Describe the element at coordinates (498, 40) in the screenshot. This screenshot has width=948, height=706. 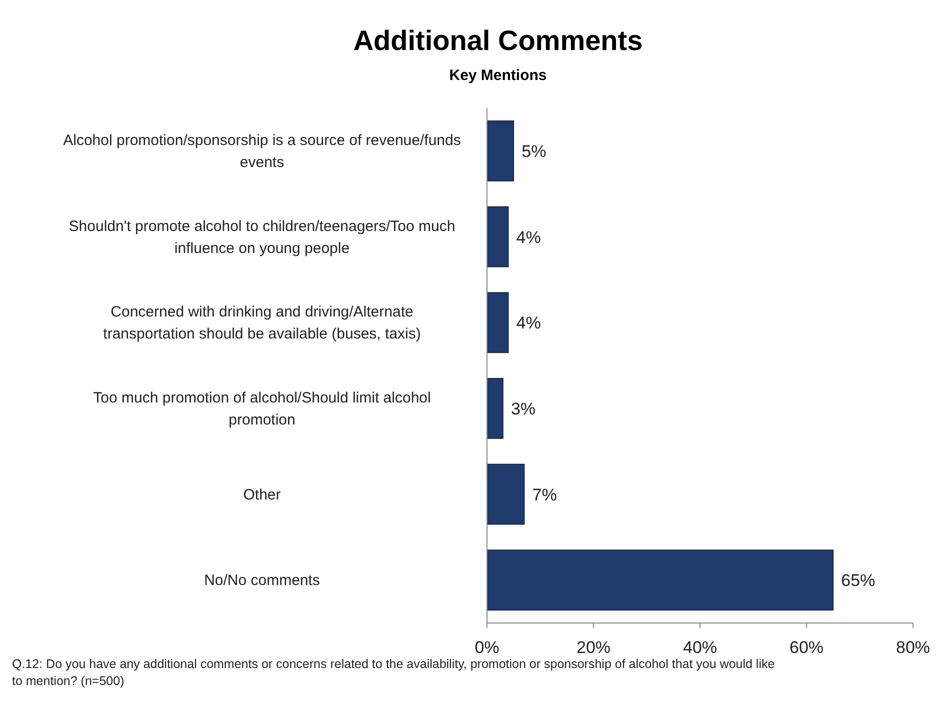
I see `chart-title: Additional Comments` at that location.